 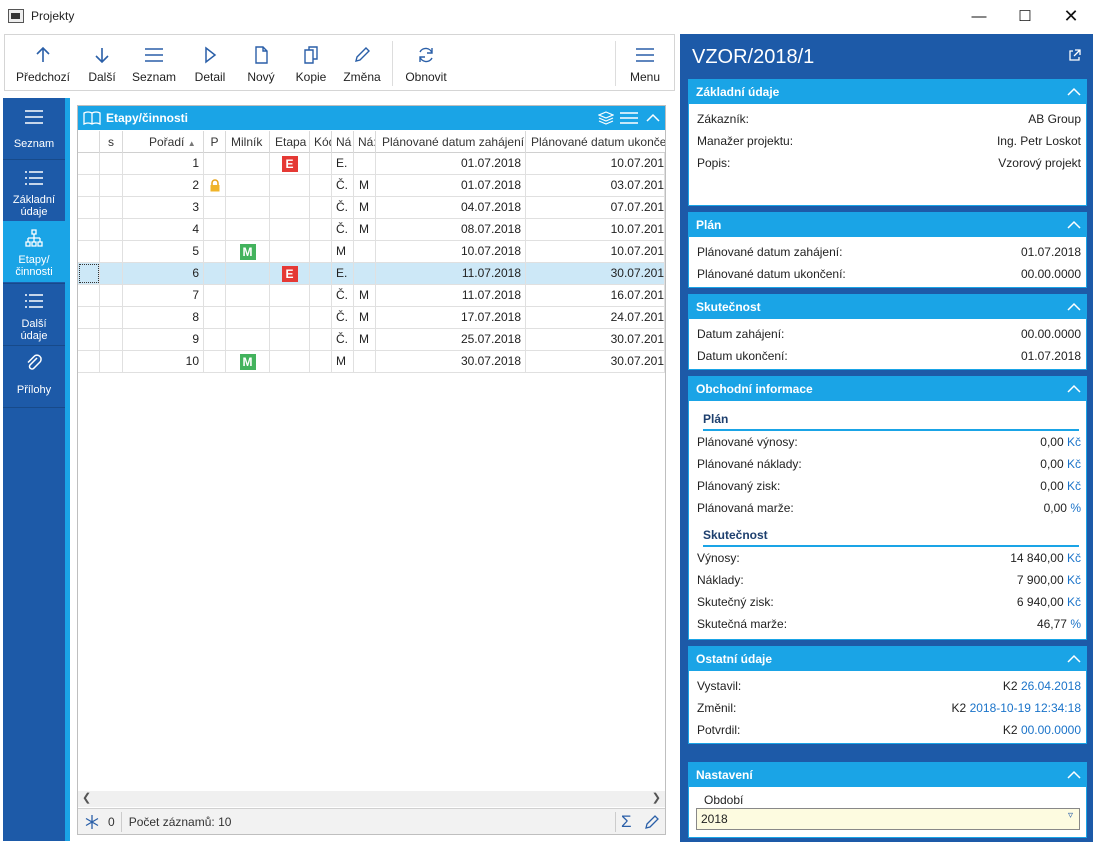 I want to click on col-order: Pořadí ▲, so click(x=163, y=142).